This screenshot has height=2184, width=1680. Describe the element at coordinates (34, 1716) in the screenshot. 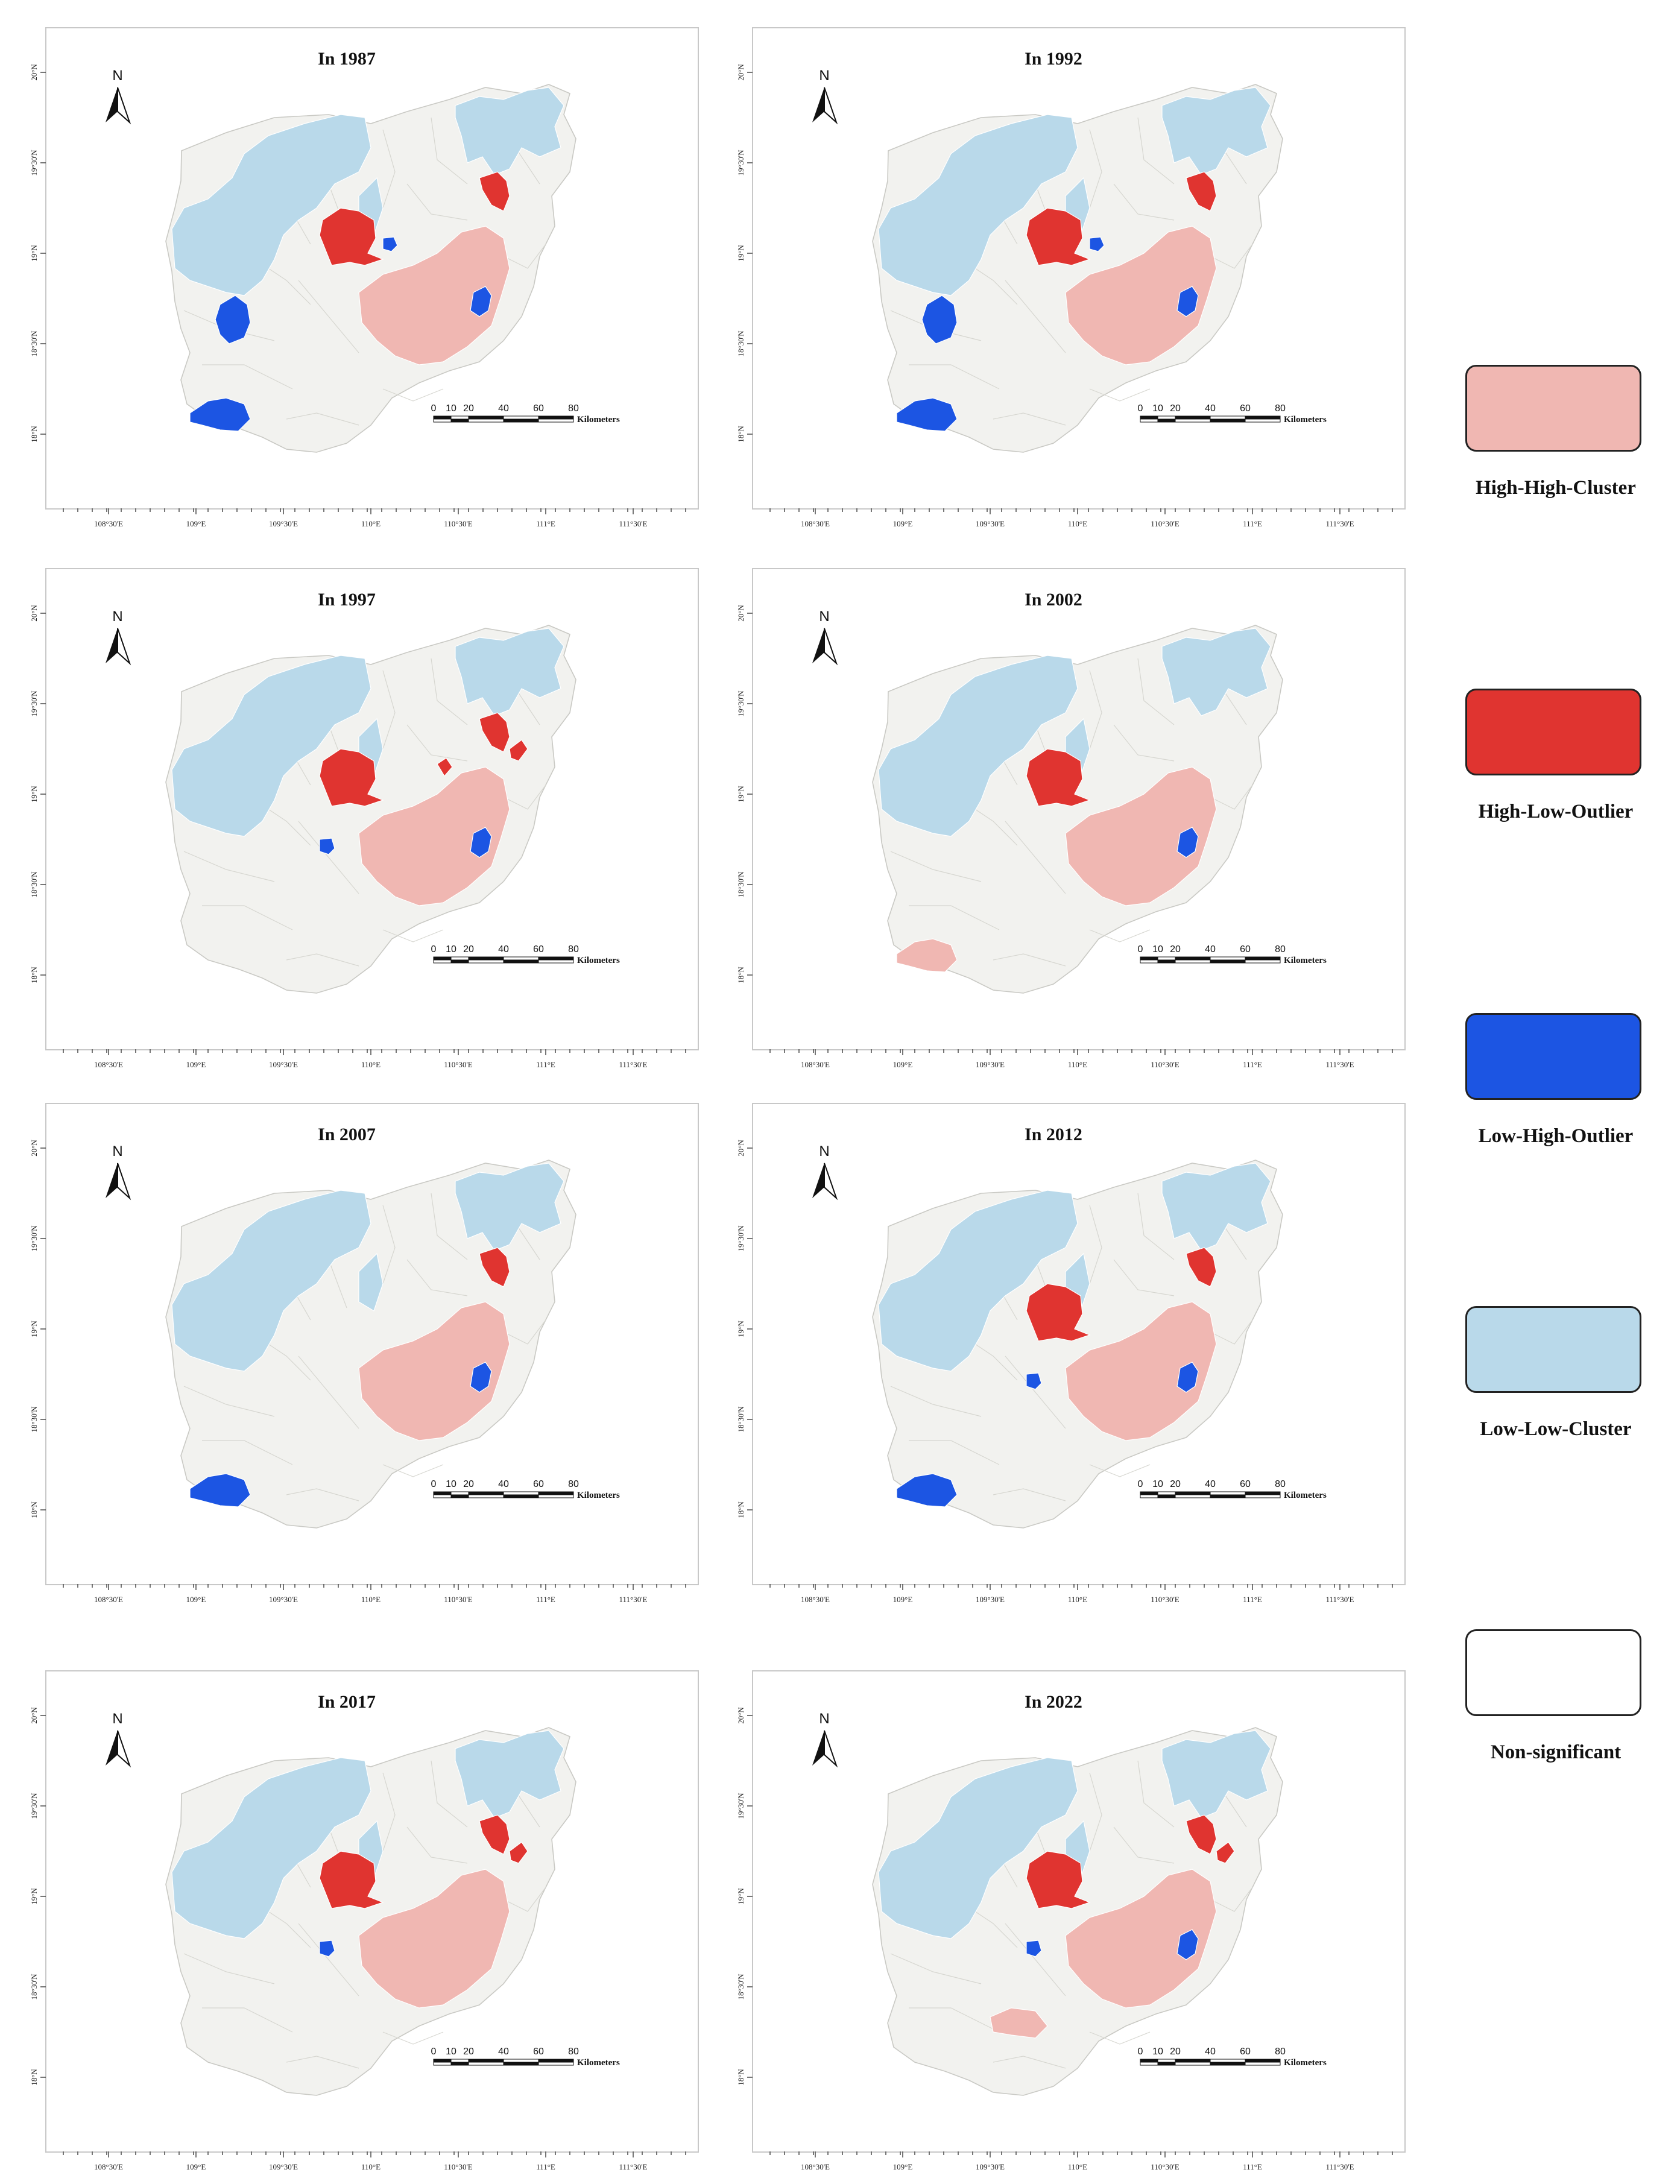

I see `lat-label: 20°N` at that location.